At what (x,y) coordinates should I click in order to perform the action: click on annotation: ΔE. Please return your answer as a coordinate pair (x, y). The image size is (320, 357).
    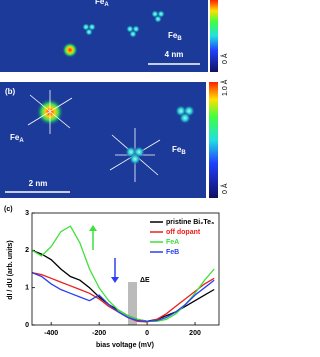
    Looking at the image, I should click on (145, 280).